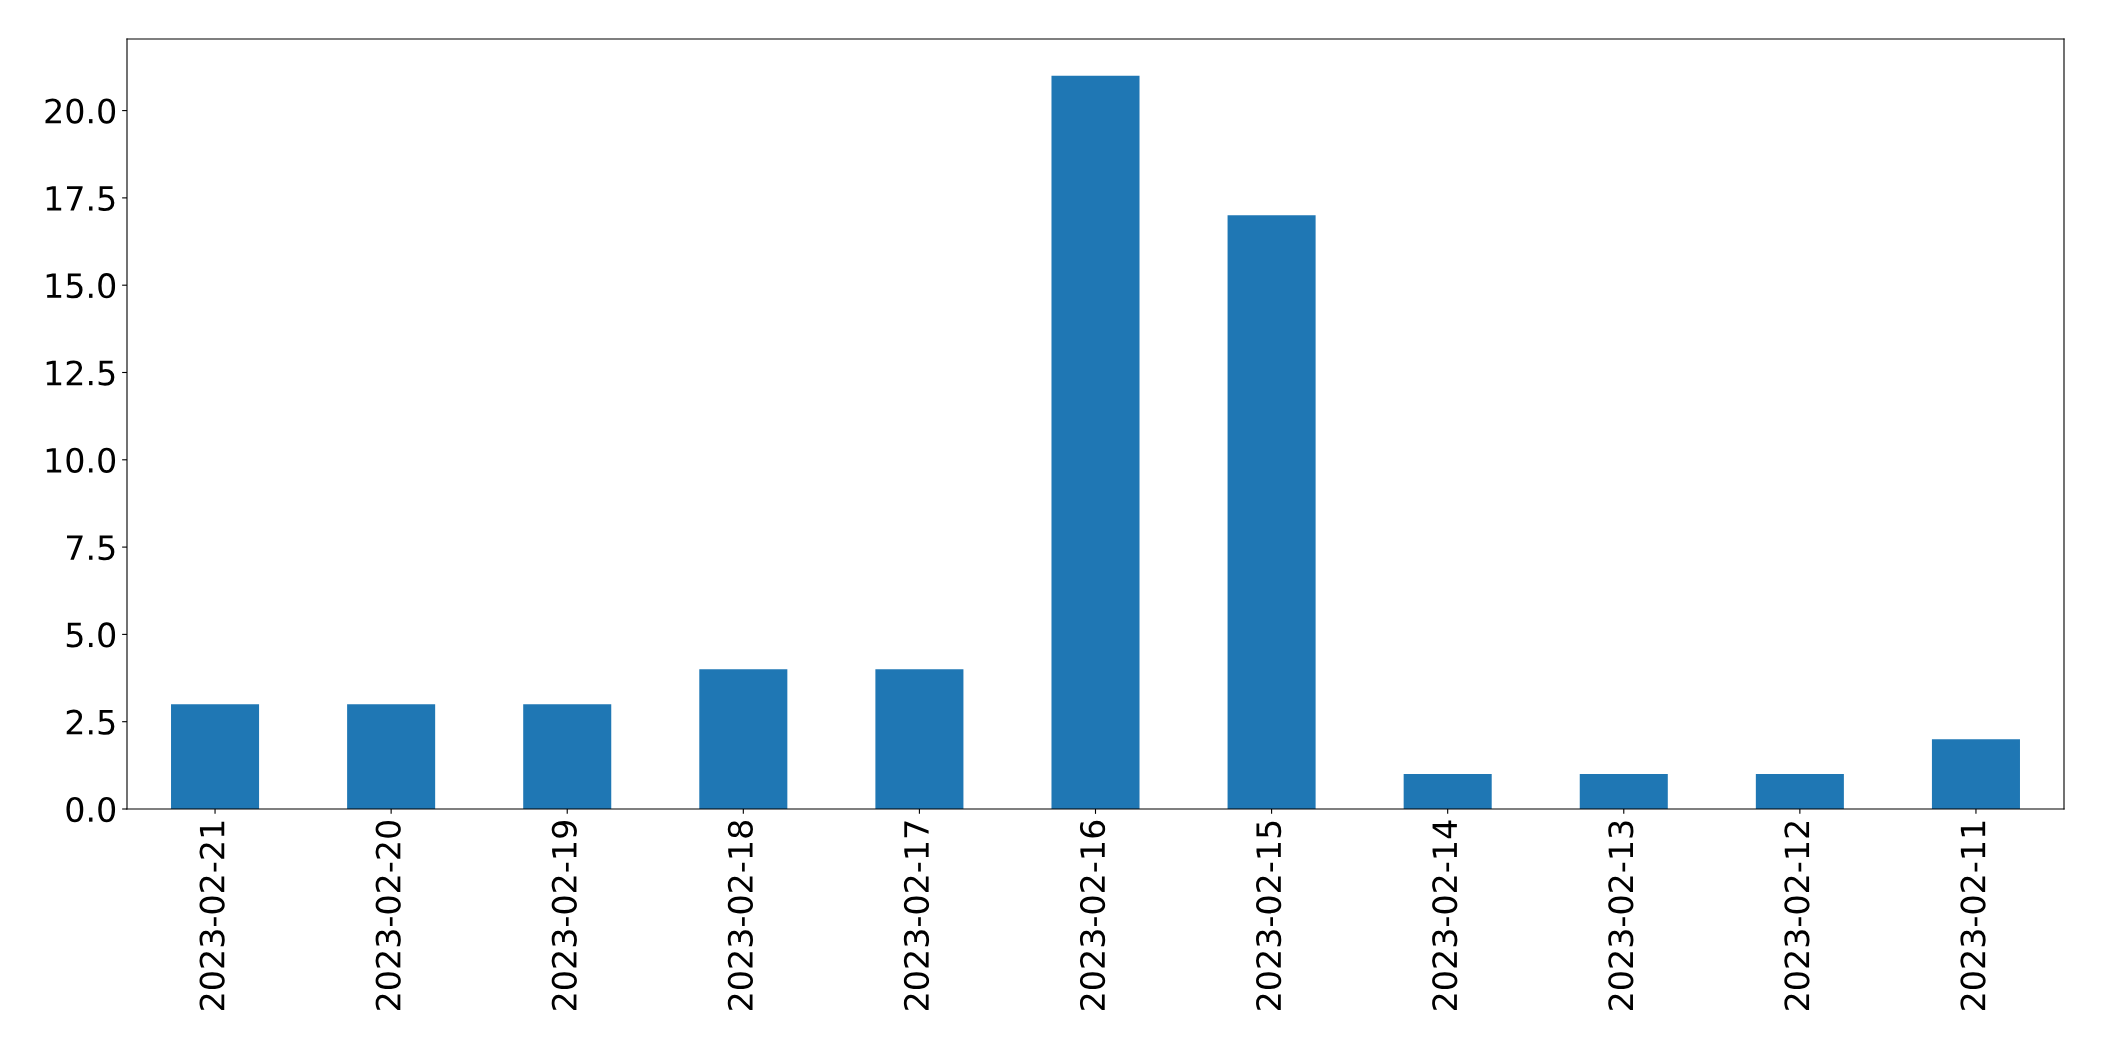  What do you see at coordinates (91, 635) in the screenshot?
I see `y-tick-label: 5.0` at bounding box center [91, 635].